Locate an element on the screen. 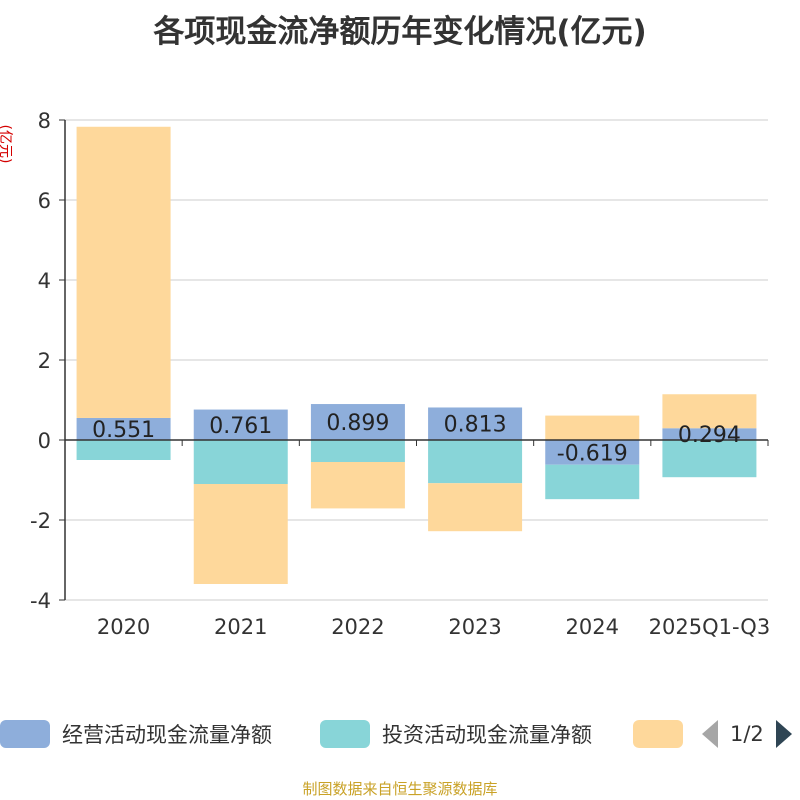 This screenshot has width=800, height=800. legend-item-investing: 投资活动现金流量净额 is located at coordinates (456, 734).